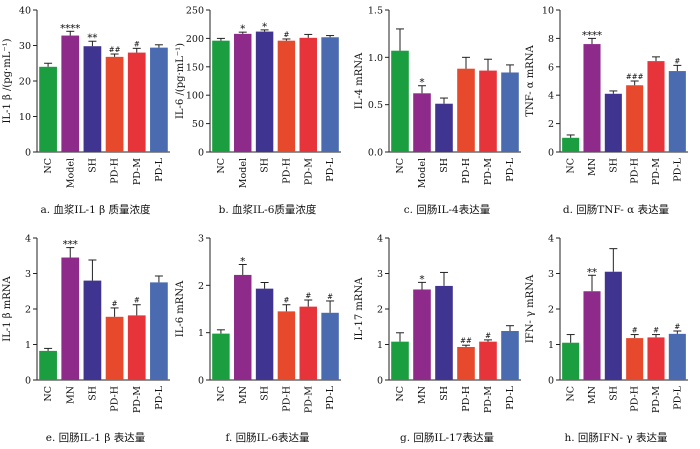 Image resolution: width=700 pixels, height=449 pixels. What do you see at coordinates (592, 98) in the screenshot?
I see `panel-d-bar-mn` at bounding box center [592, 98].